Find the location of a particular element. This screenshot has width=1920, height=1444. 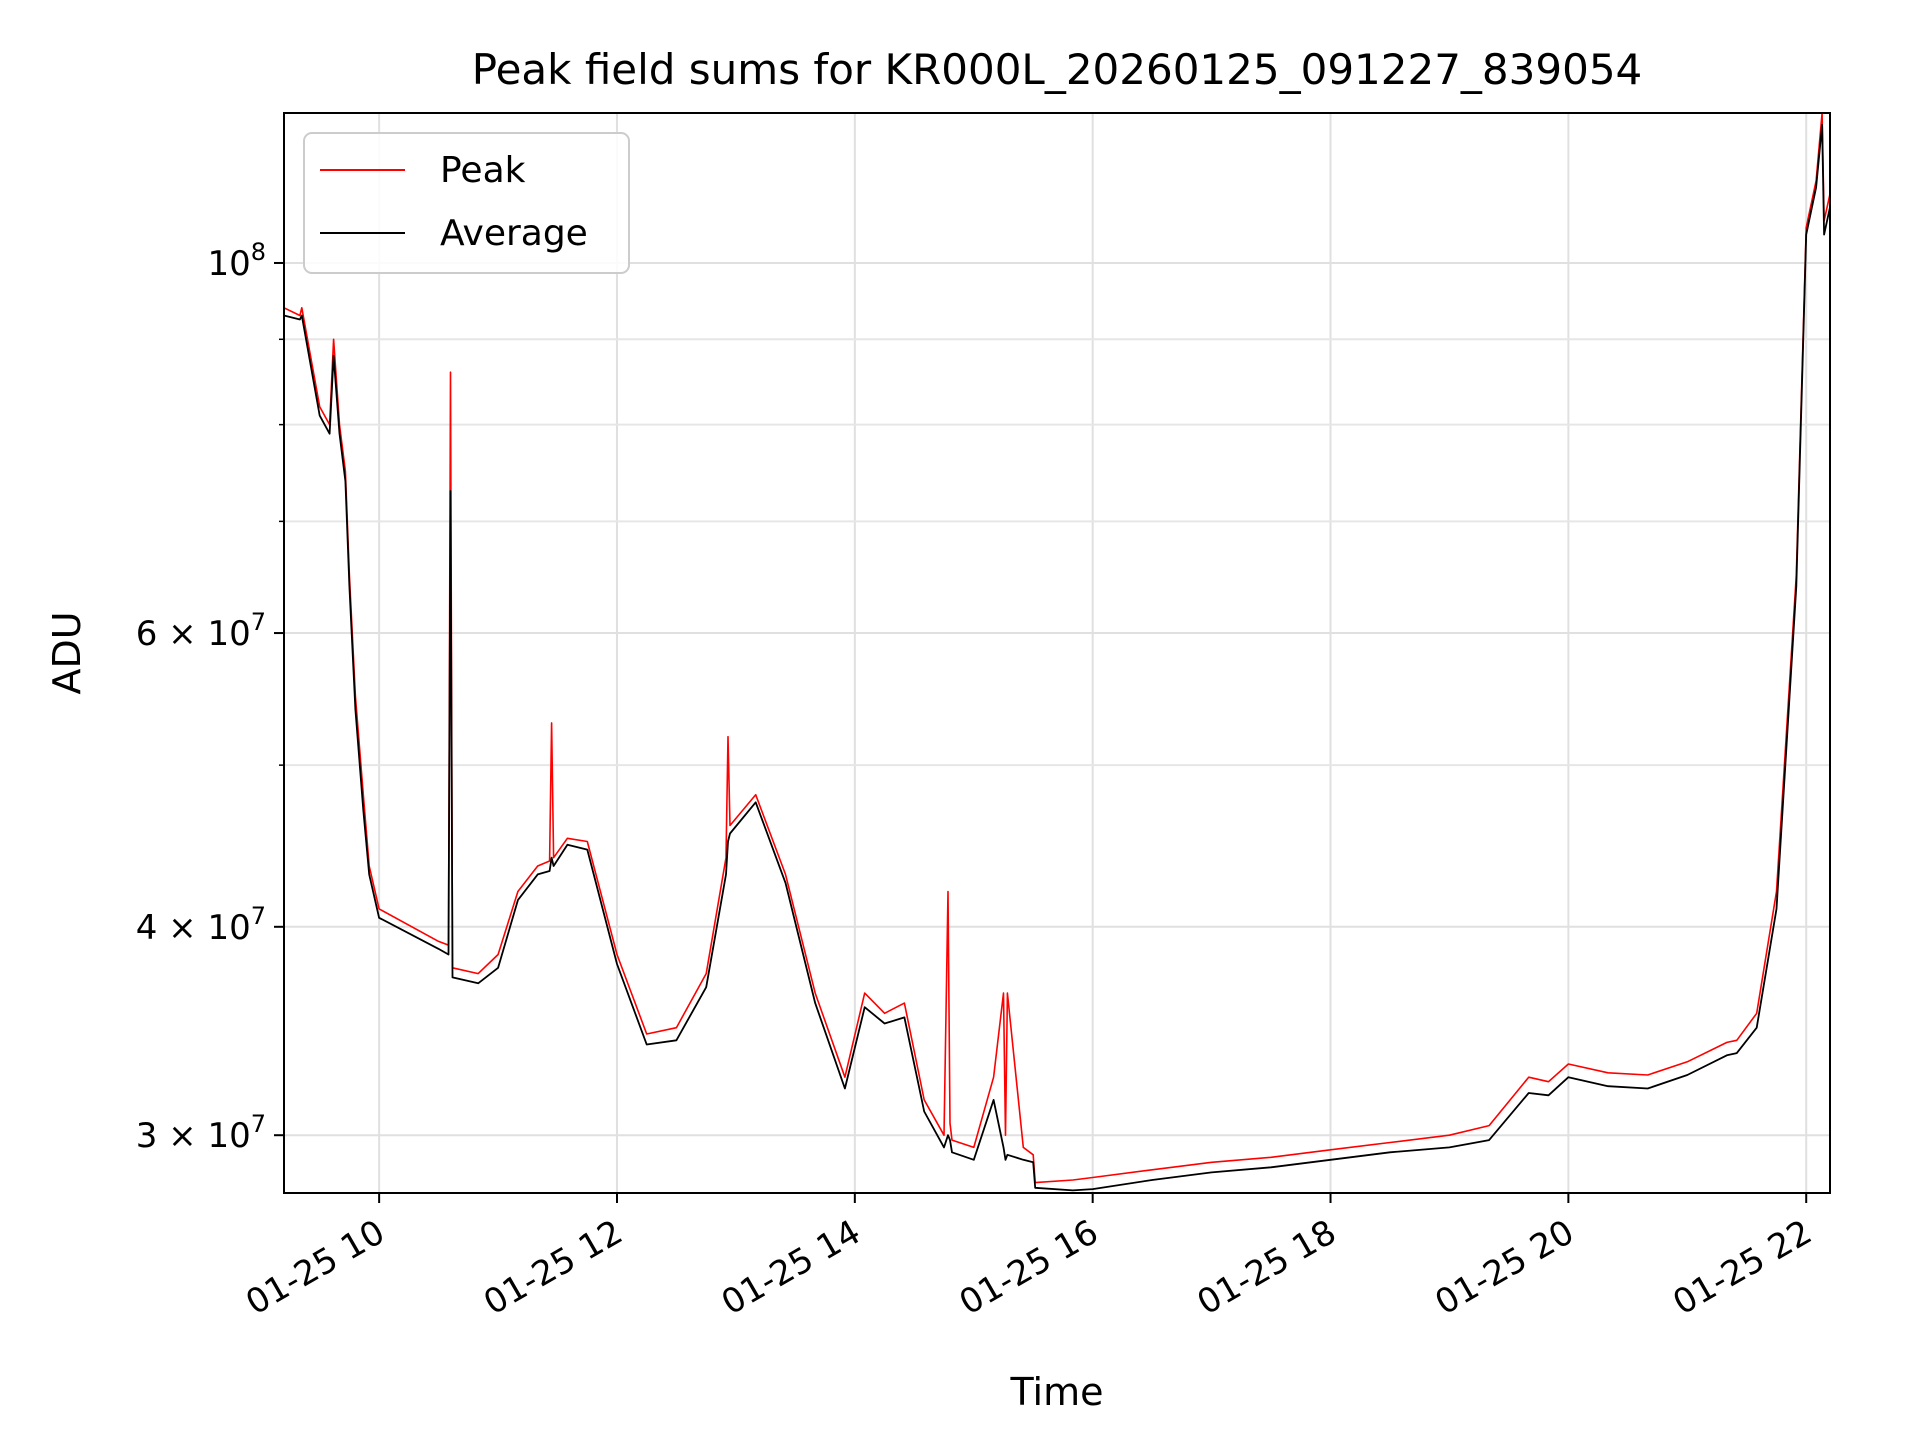

y-tick-label: 3 × 107 is located at coordinates (201, 1133).